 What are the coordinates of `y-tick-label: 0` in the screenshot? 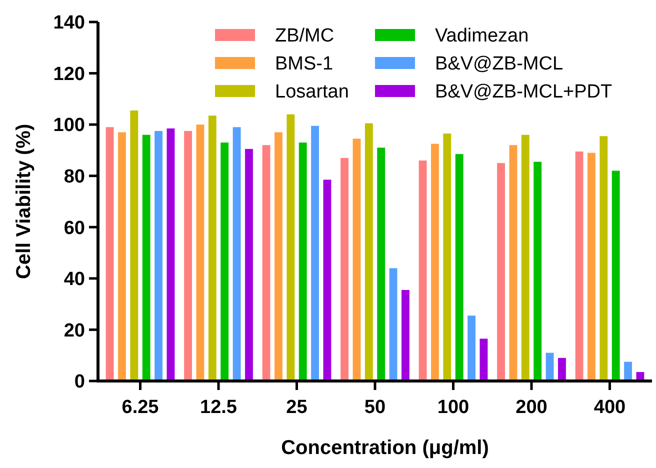 It's located at (79, 382).